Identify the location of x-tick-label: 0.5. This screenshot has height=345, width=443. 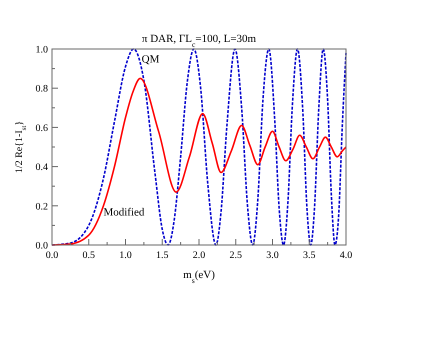
(88, 255).